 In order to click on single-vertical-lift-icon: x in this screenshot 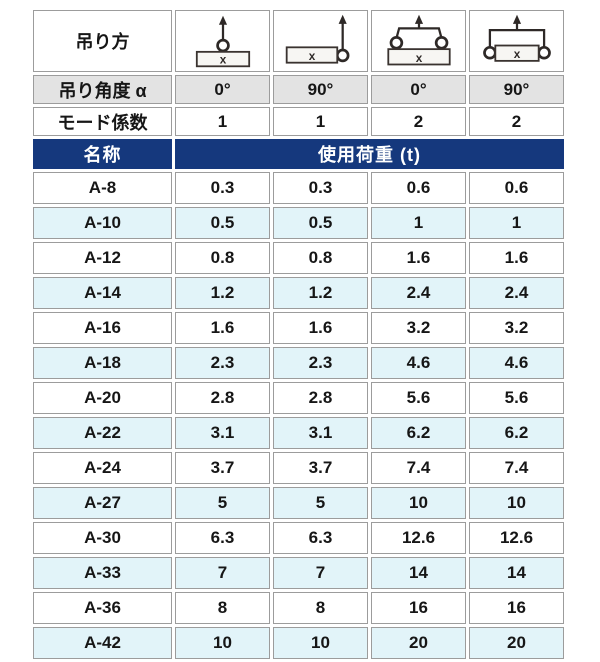, I will do `click(222, 41)`.